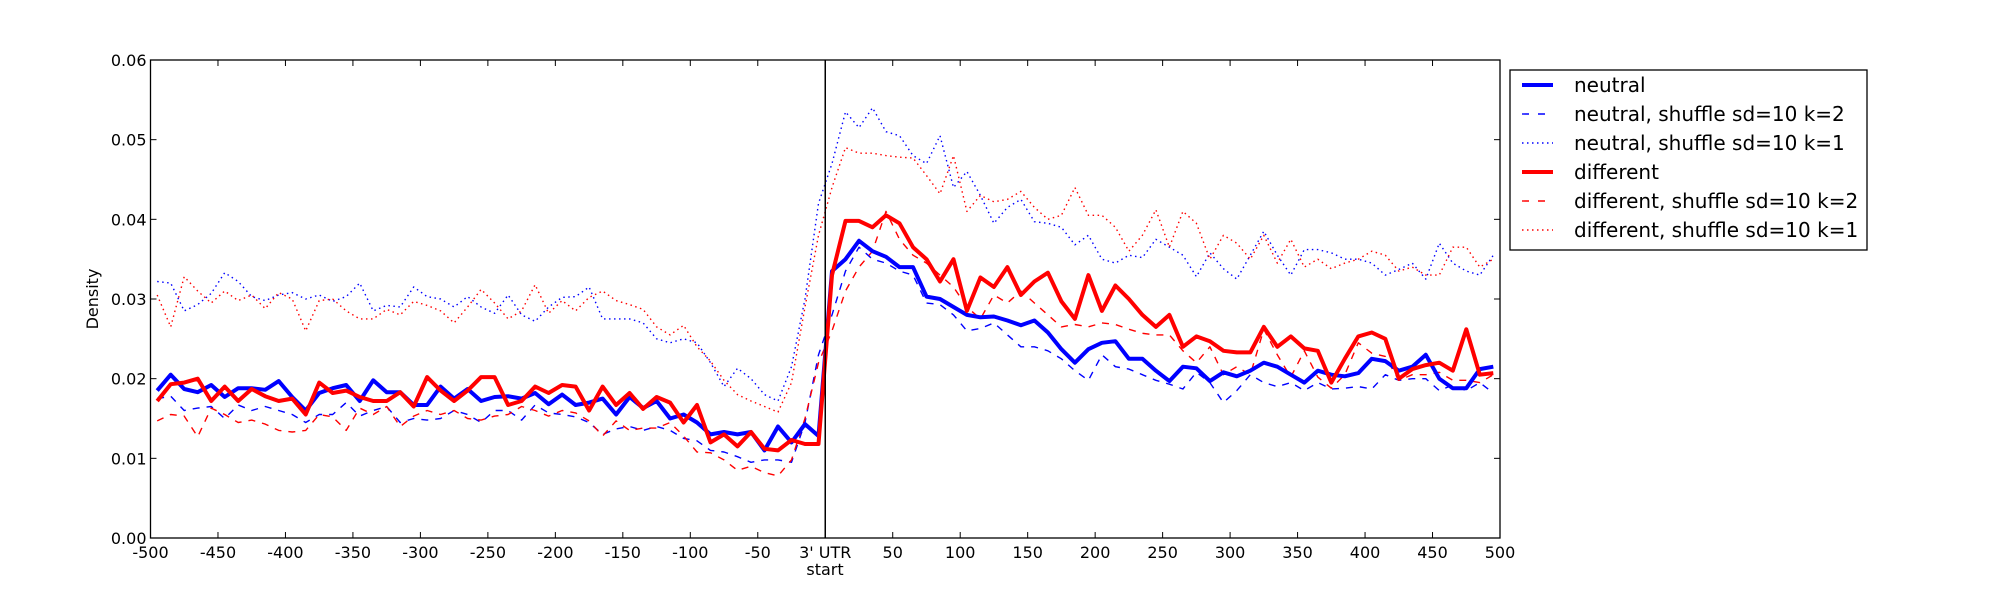 This screenshot has width=2000, height=600. I want to click on x-tick-label: -250, so click(488, 552).